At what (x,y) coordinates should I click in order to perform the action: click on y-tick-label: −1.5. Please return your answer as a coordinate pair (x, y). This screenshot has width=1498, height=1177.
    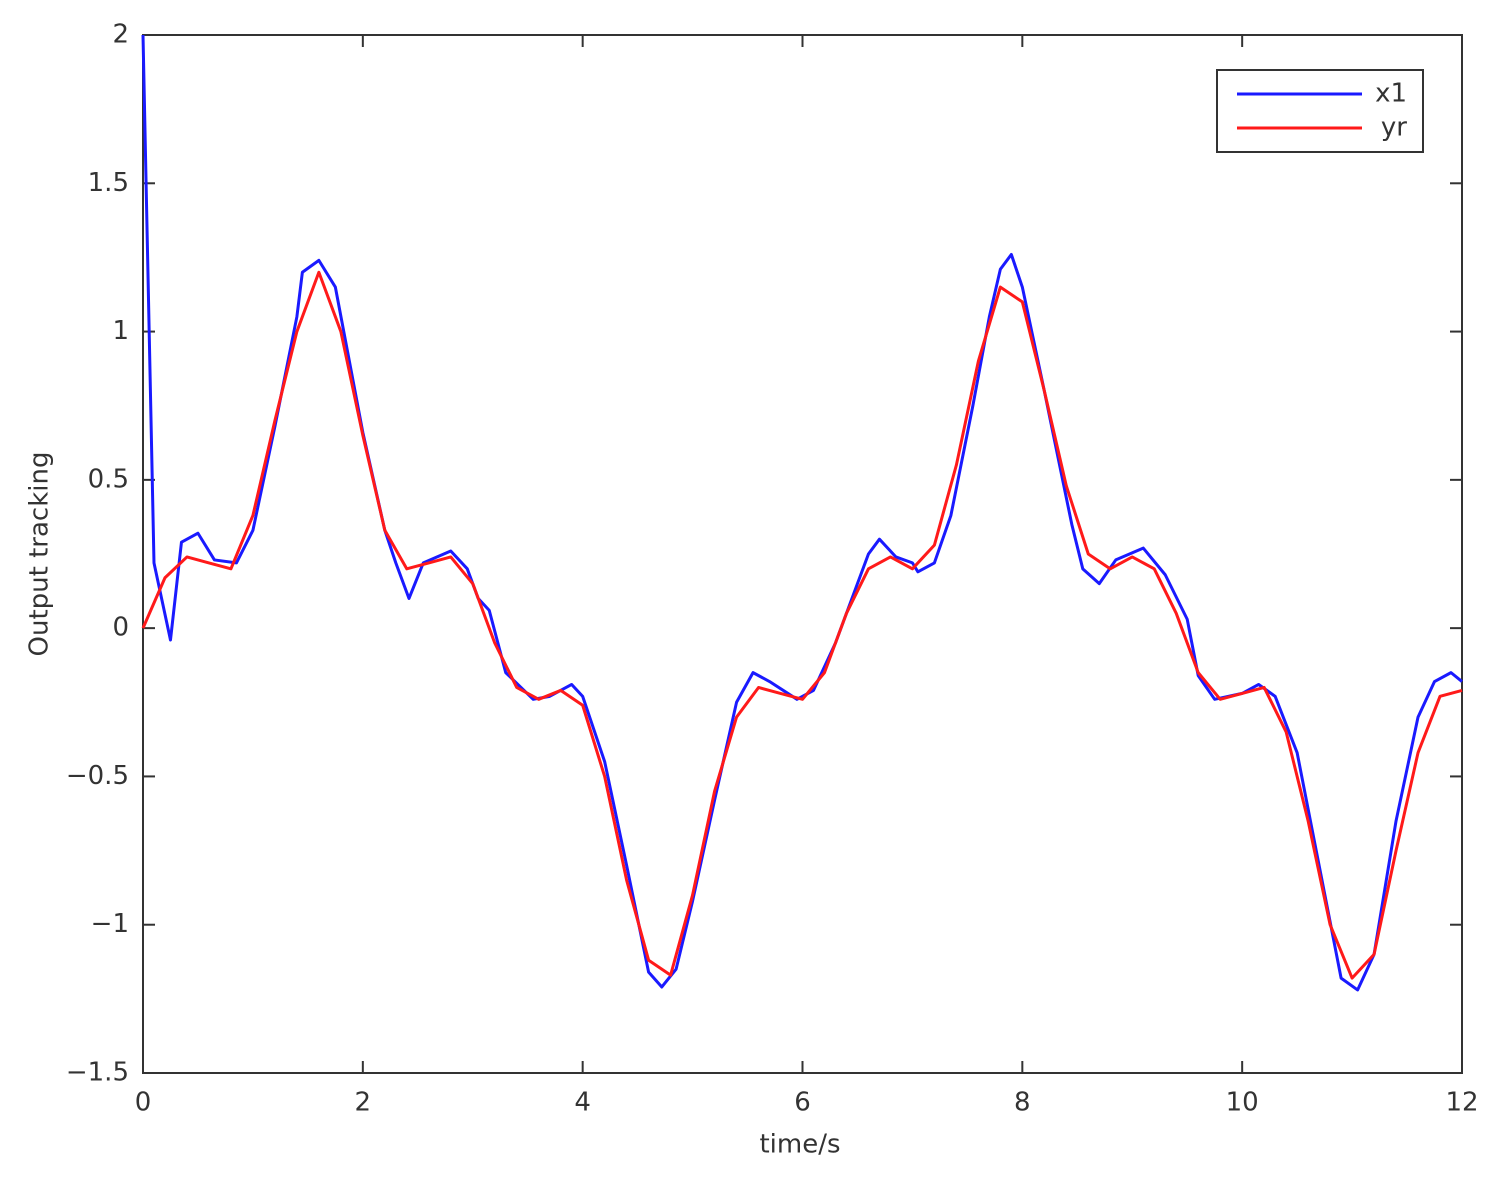
    Looking at the image, I should click on (97, 1073).